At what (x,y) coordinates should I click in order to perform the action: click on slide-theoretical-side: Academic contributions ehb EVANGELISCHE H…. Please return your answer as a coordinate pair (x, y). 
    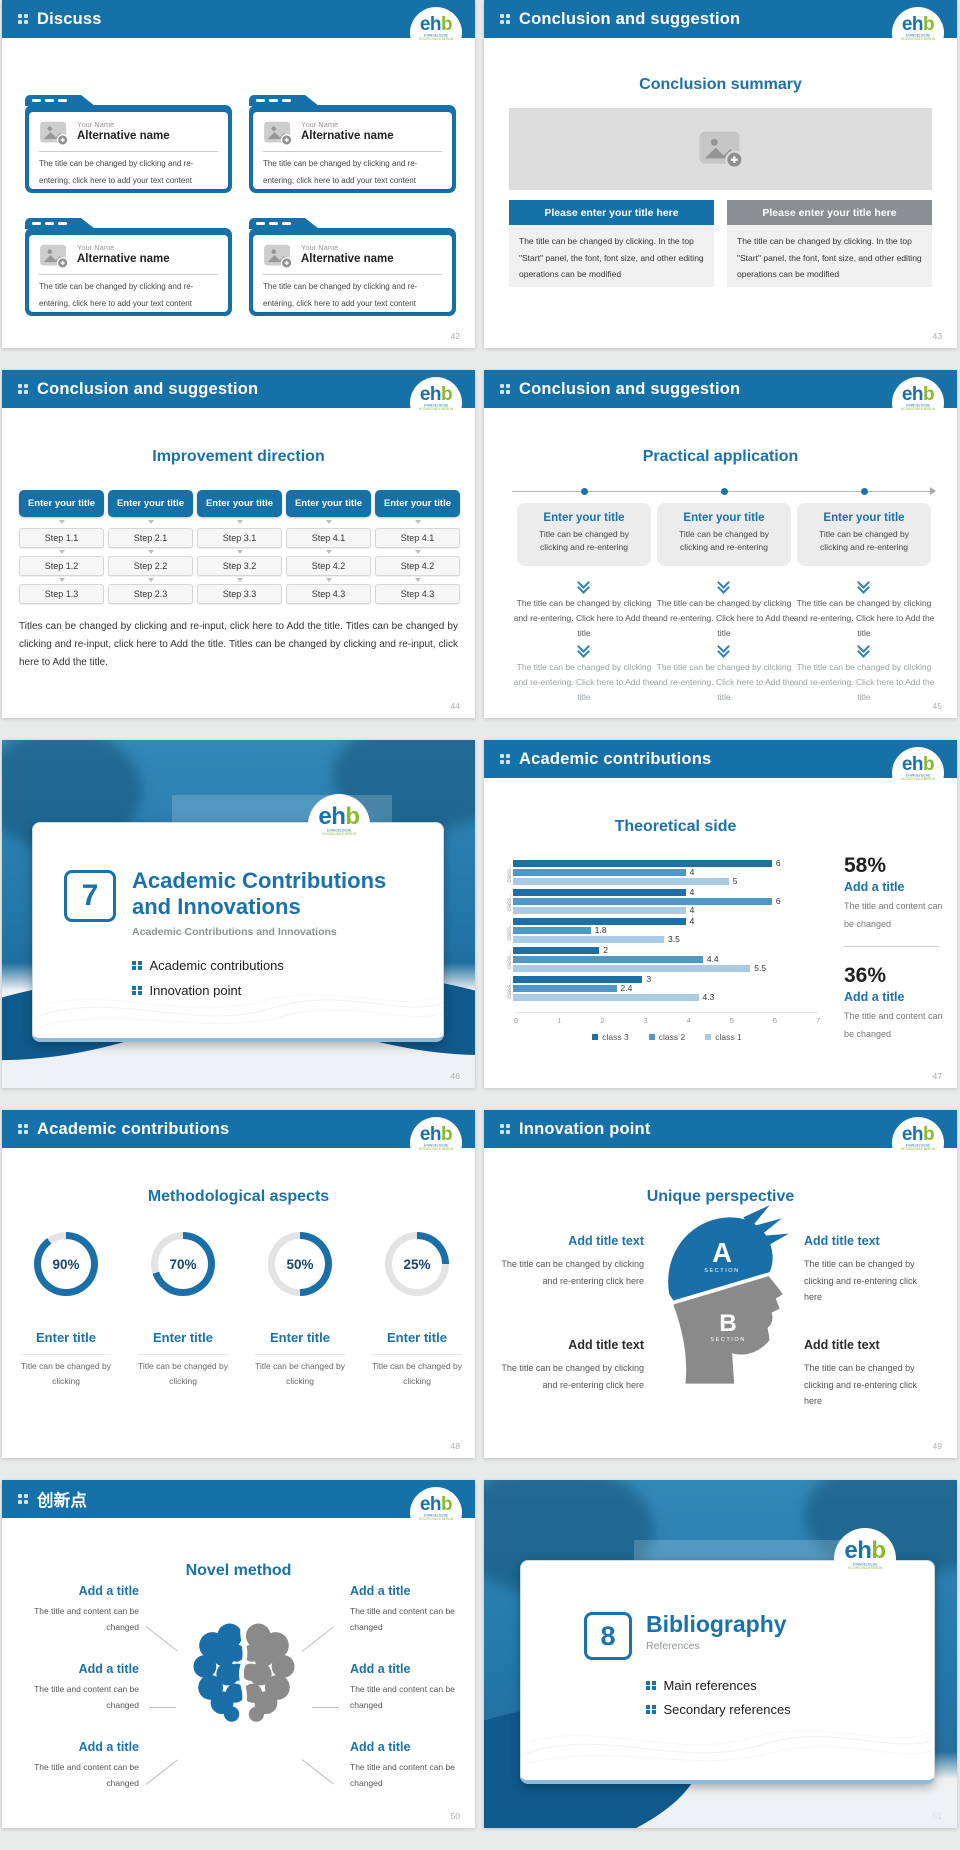
    Looking at the image, I should click on (720, 914).